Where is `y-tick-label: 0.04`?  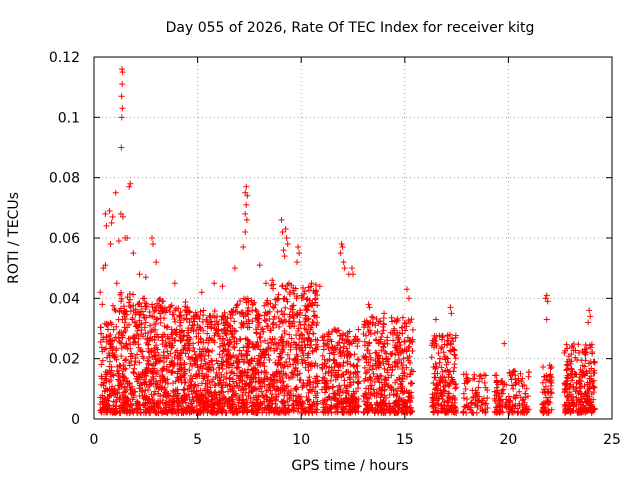
y-tick-label: 0.04 is located at coordinates (64, 299).